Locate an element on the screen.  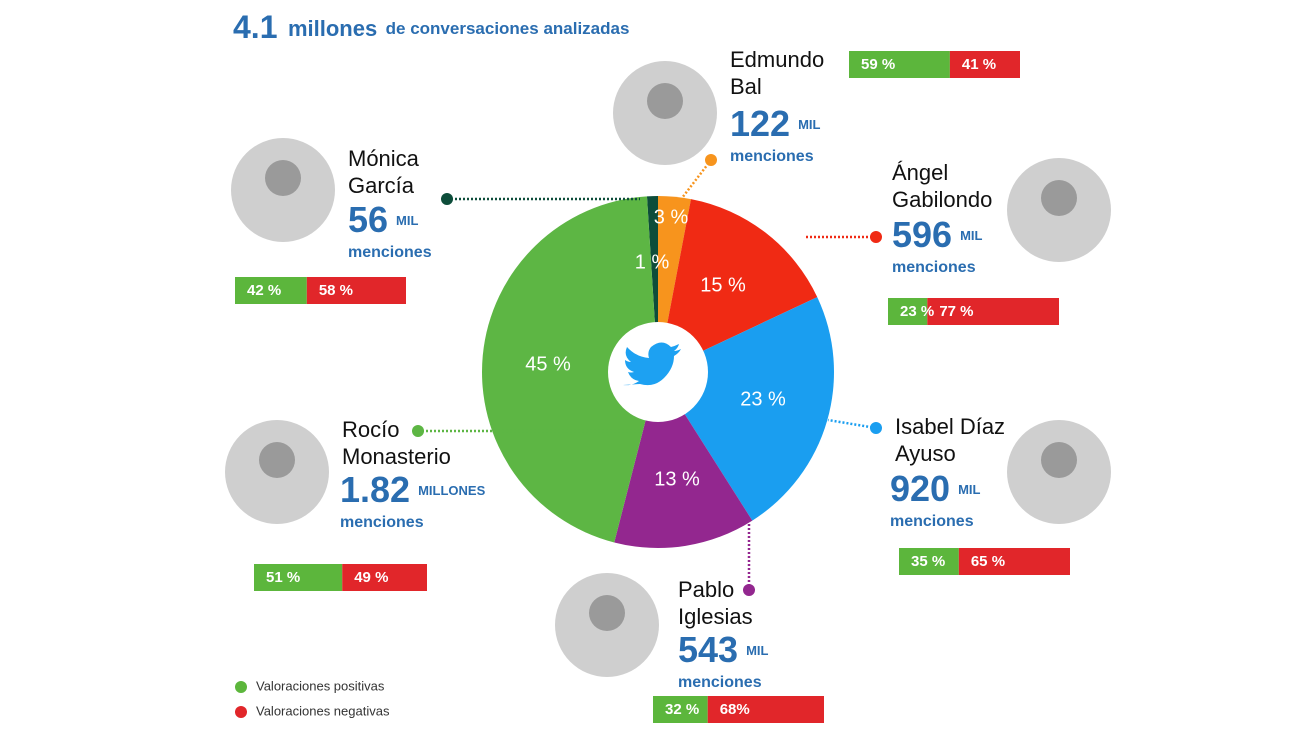
twitter-icon is located at coordinates (652, 364).